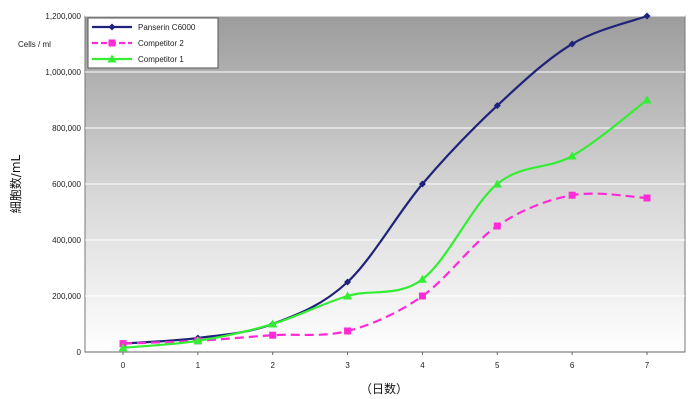  I want to click on y-tick-label: 1,000,000, so click(63, 72).